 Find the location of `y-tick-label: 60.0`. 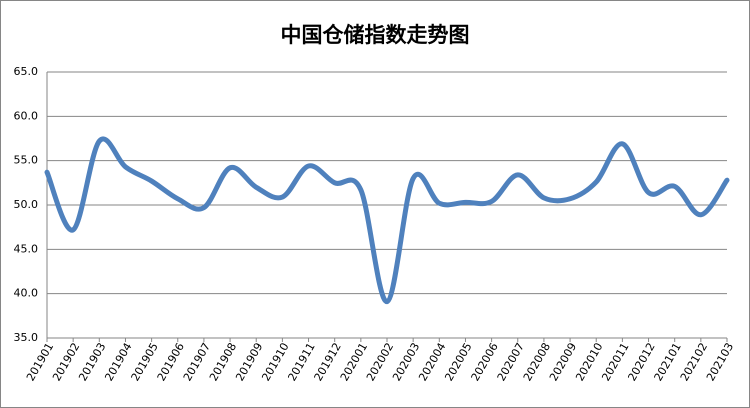

y-tick-label: 60.0 is located at coordinates (26, 115).